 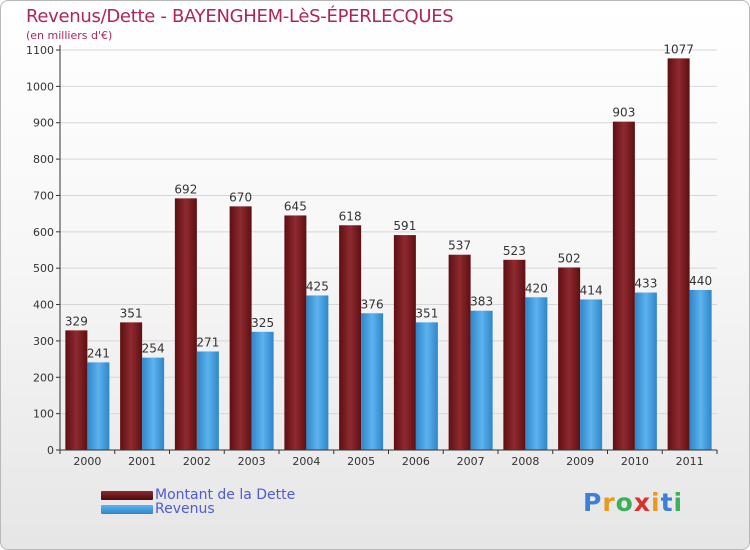 I want to click on x-tick-label: 2007, so click(x=471, y=461).